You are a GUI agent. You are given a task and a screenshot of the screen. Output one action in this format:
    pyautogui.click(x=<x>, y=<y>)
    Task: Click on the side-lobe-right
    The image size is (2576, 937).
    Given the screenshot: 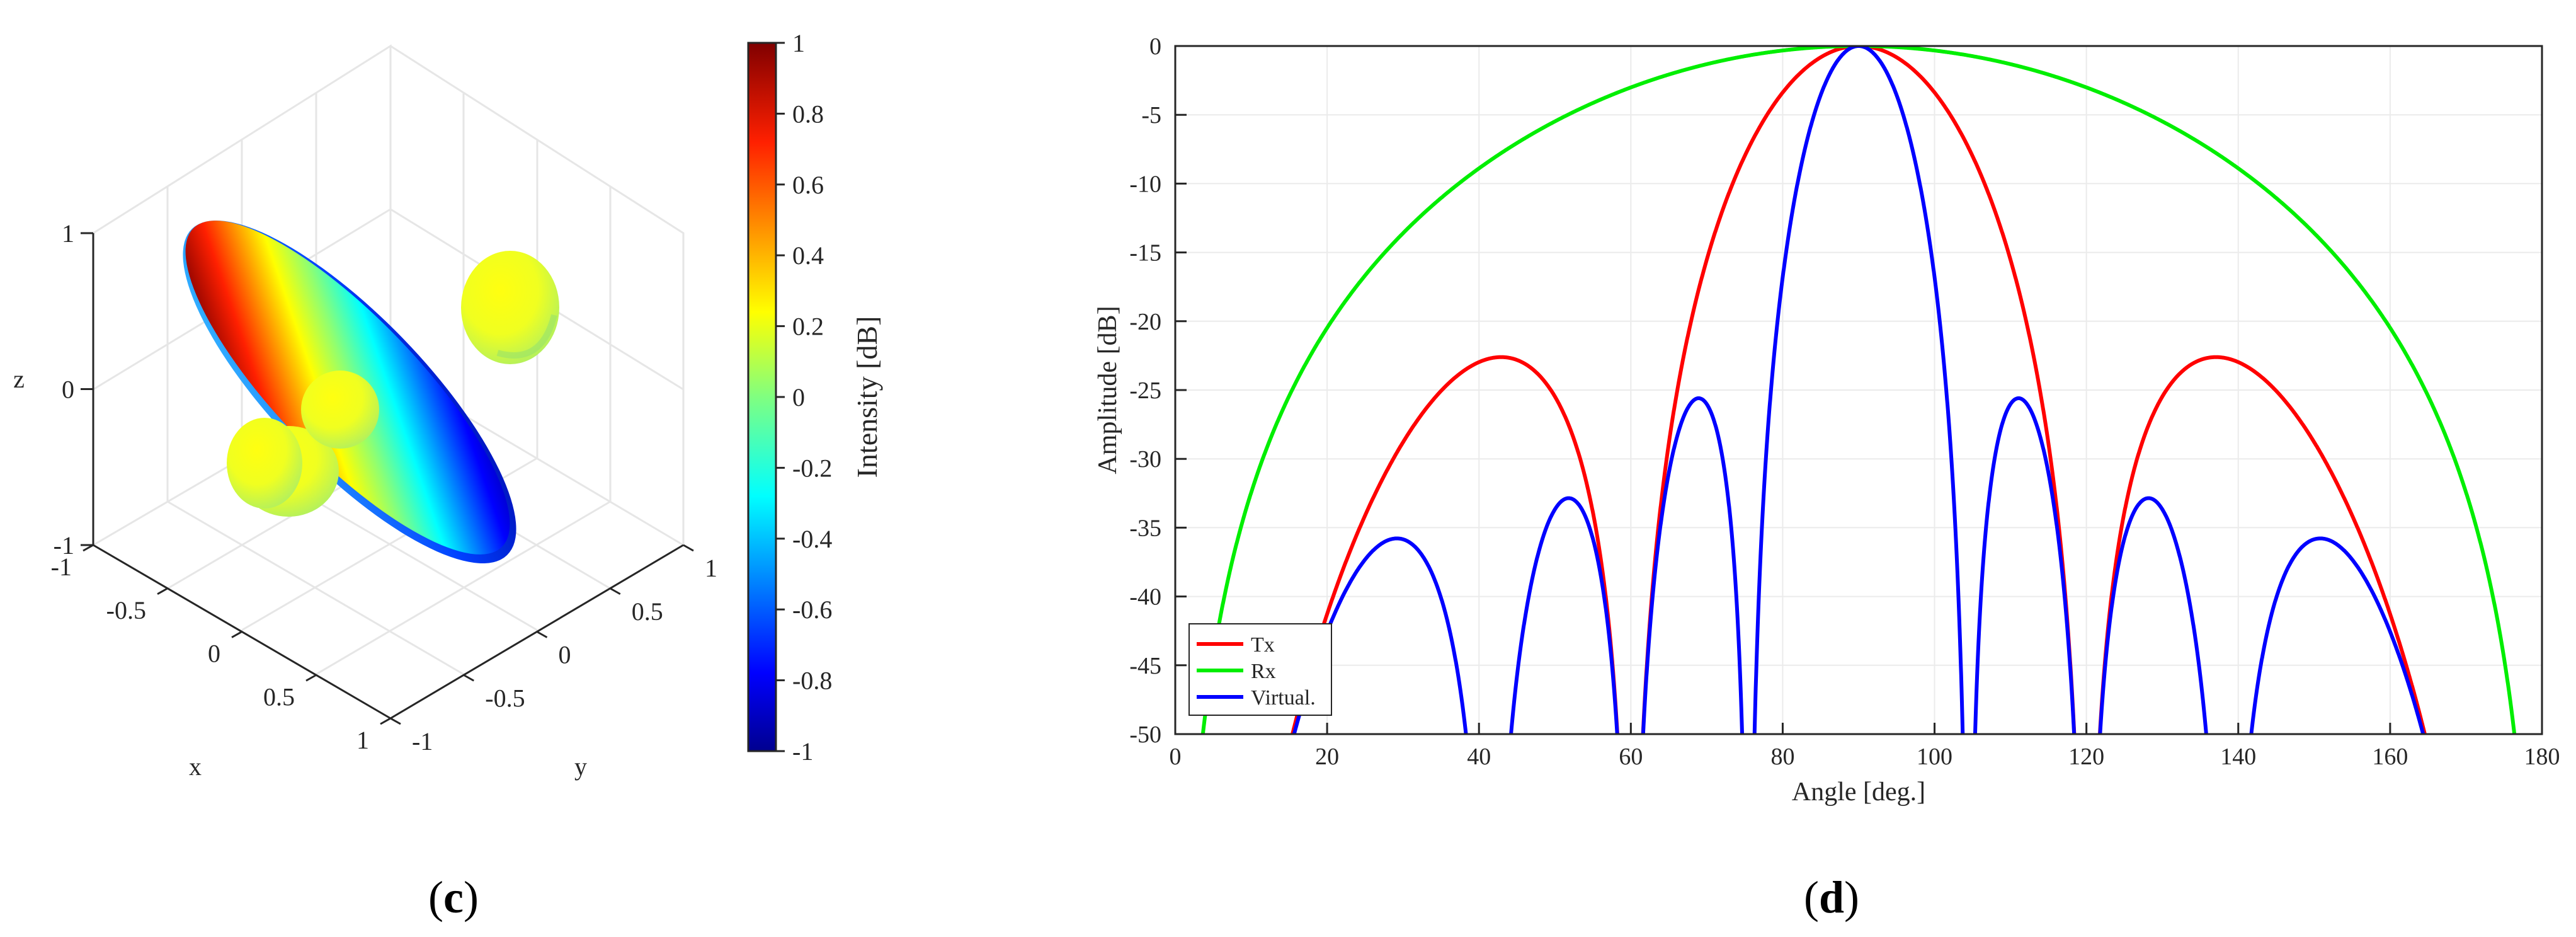 What is the action you would take?
    pyautogui.click(x=510, y=307)
    